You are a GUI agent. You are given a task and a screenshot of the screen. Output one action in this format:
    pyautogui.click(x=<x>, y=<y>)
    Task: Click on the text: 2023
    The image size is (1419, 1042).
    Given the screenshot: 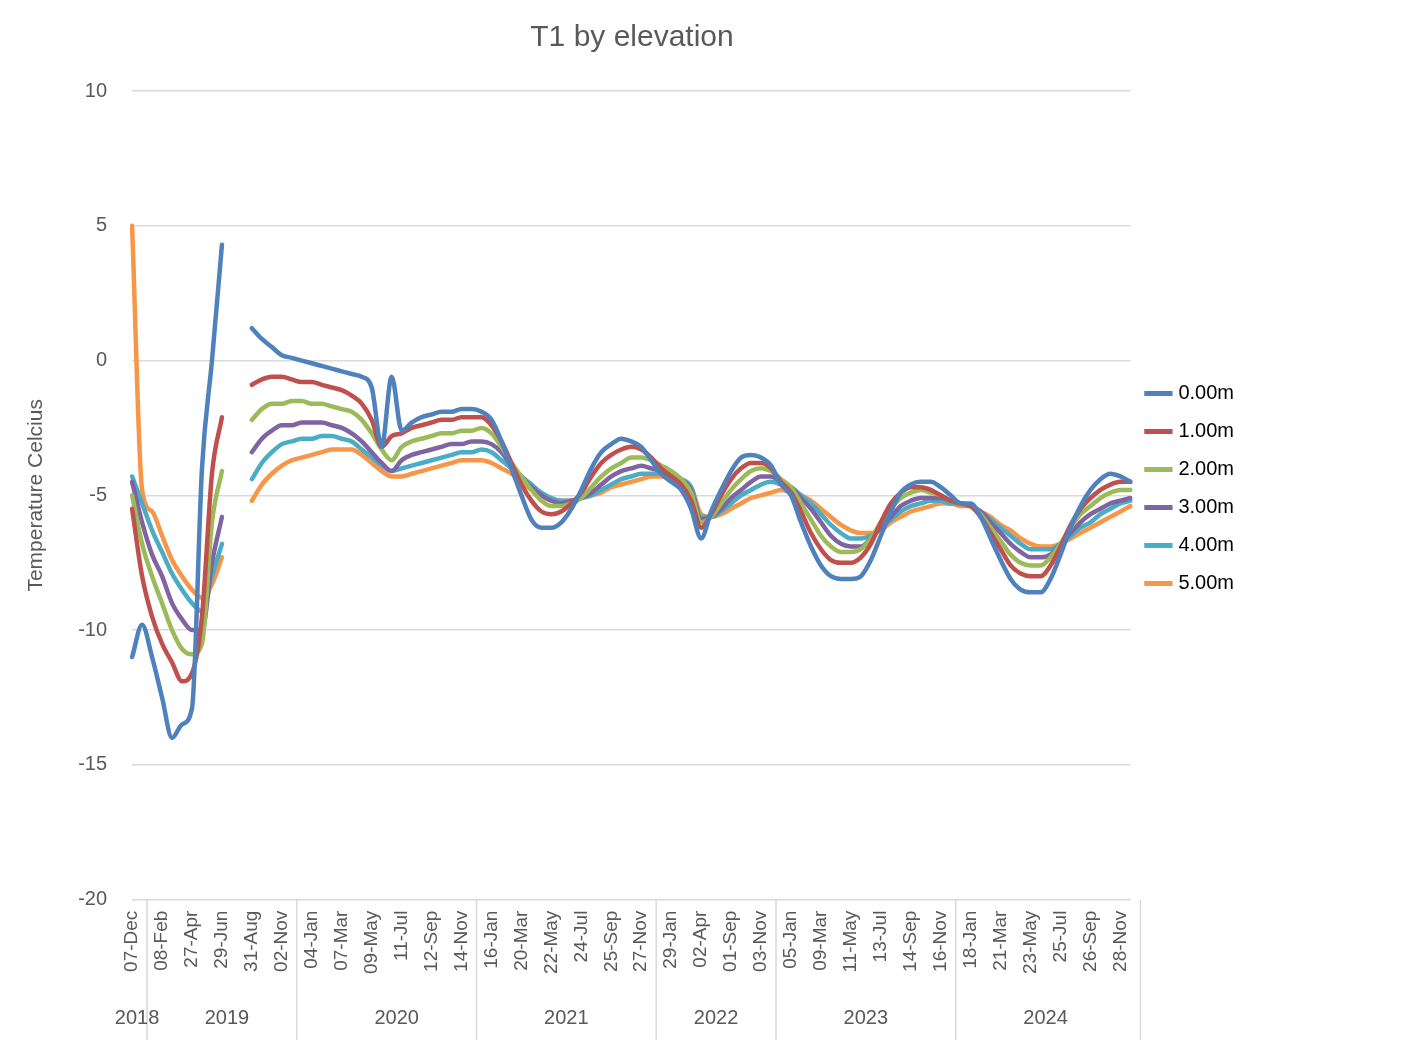 What is the action you would take?
    pyautogui.click(x=866, y=1016)
    